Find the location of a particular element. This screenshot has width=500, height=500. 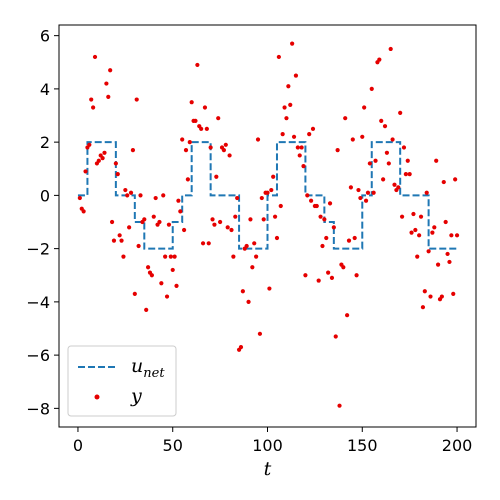

legend-label-u-subscript: net is located at coordinates (154, 373).